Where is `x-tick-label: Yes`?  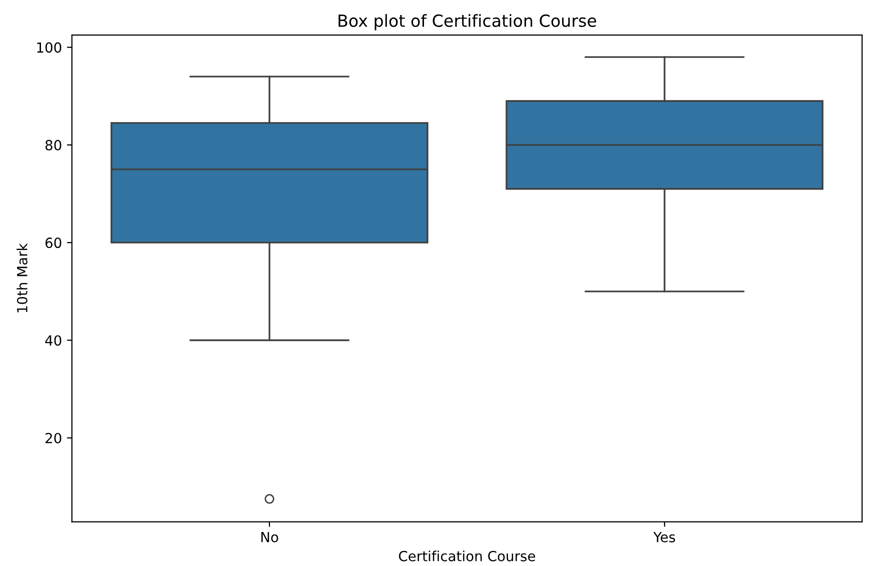
x-tick-label: Yes is located at coordinates (664, 537).